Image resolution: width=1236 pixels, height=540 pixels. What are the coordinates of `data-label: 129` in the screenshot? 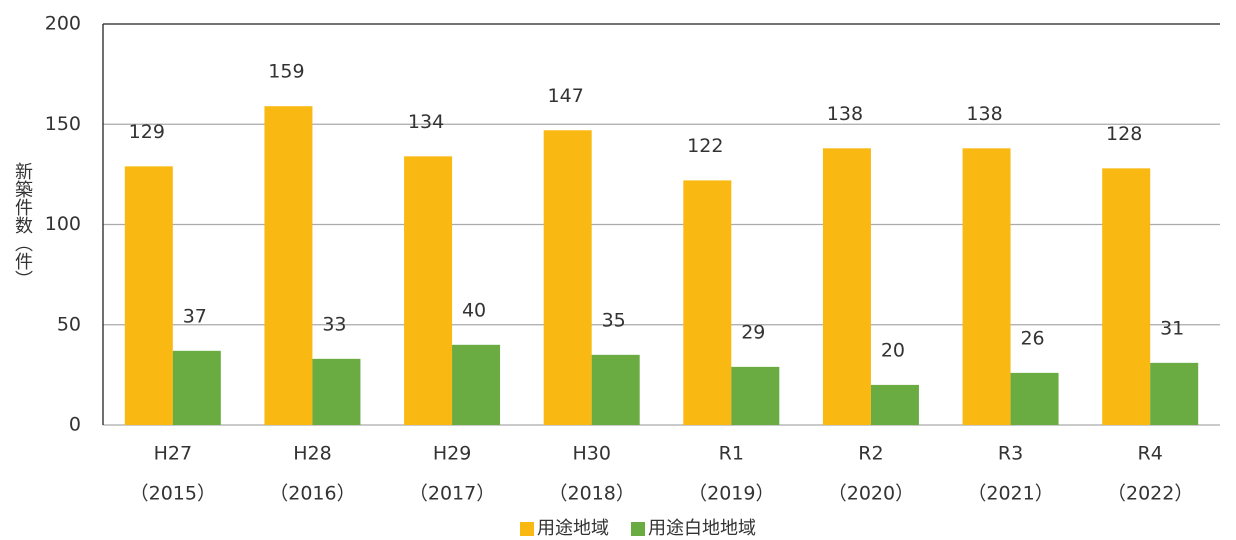 It's located at (147, 132).